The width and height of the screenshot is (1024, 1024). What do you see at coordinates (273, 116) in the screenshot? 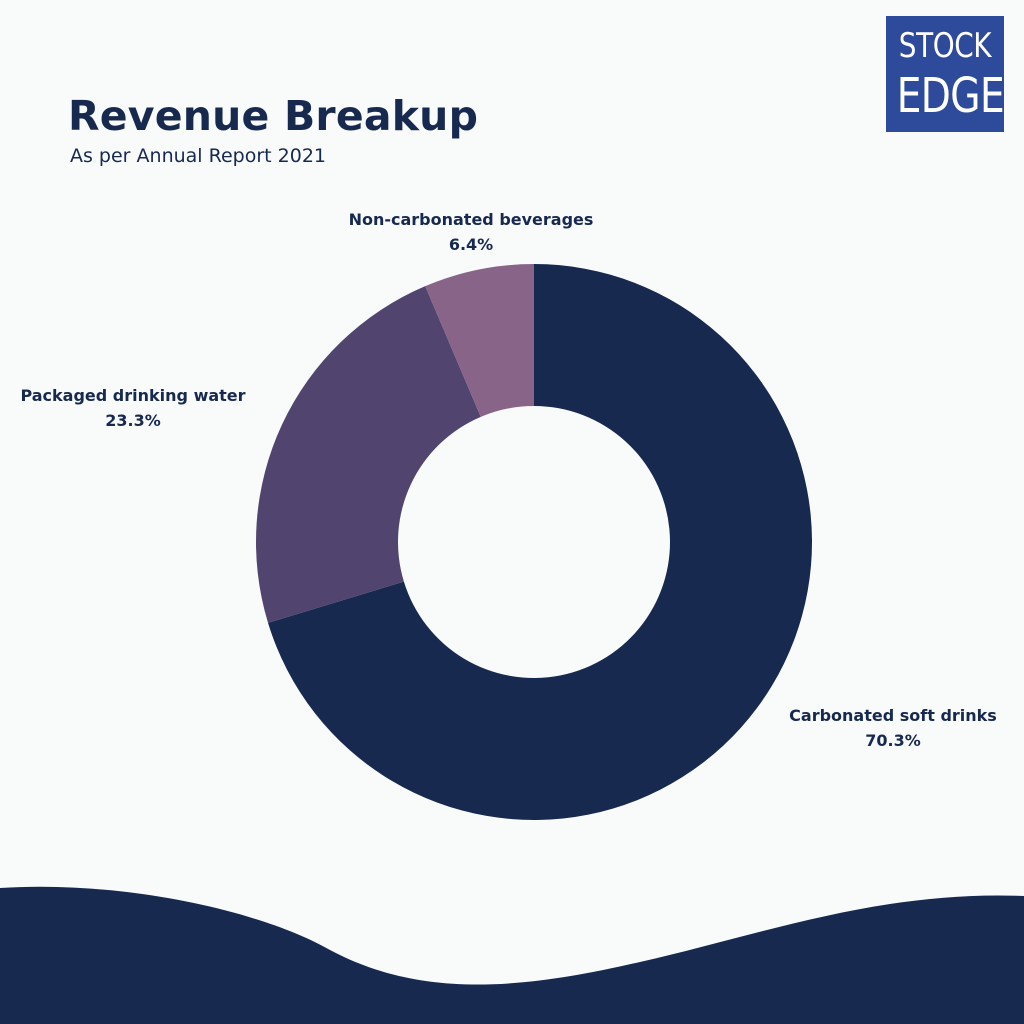
I see `chart-title: Revenue Breakup` at bounding box center [273, 116].